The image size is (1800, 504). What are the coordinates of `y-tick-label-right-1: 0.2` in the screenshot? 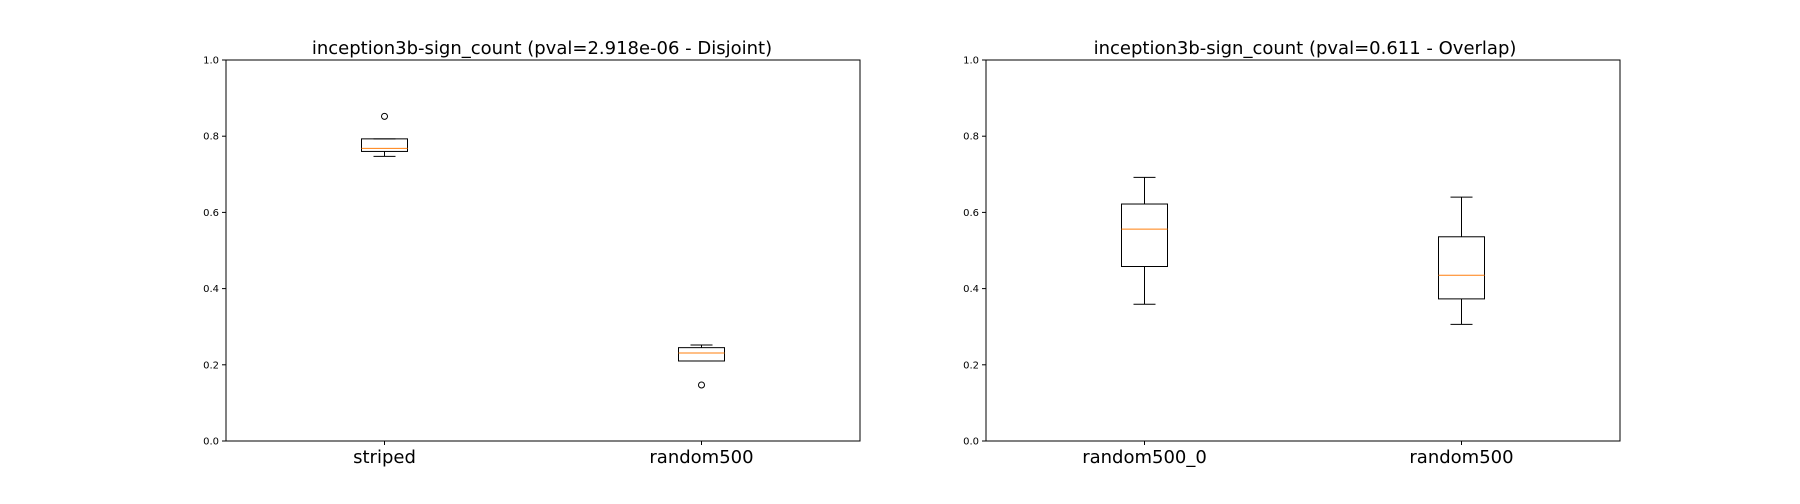 It's located at (971, 365).